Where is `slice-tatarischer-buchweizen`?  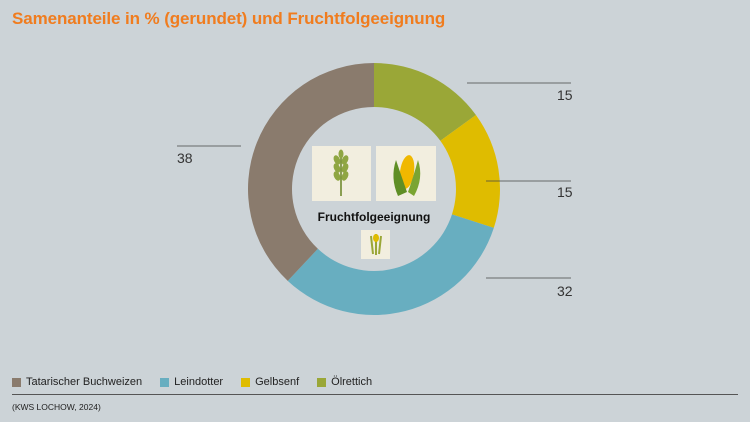
slice-tatarischer-buchweizen is located at coordinates (311, 172).